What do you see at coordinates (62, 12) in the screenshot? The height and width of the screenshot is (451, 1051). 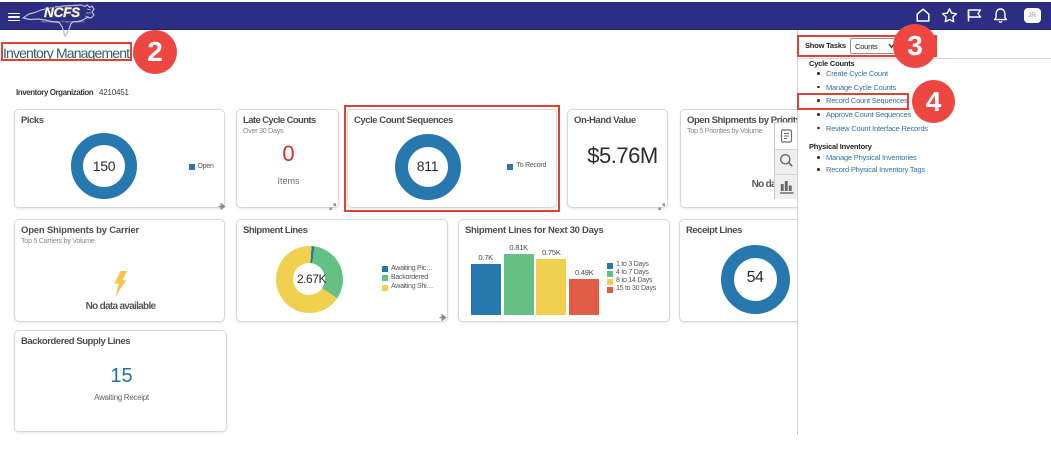 I see `svg-text: NCFS` at bounding box center [62, 12].